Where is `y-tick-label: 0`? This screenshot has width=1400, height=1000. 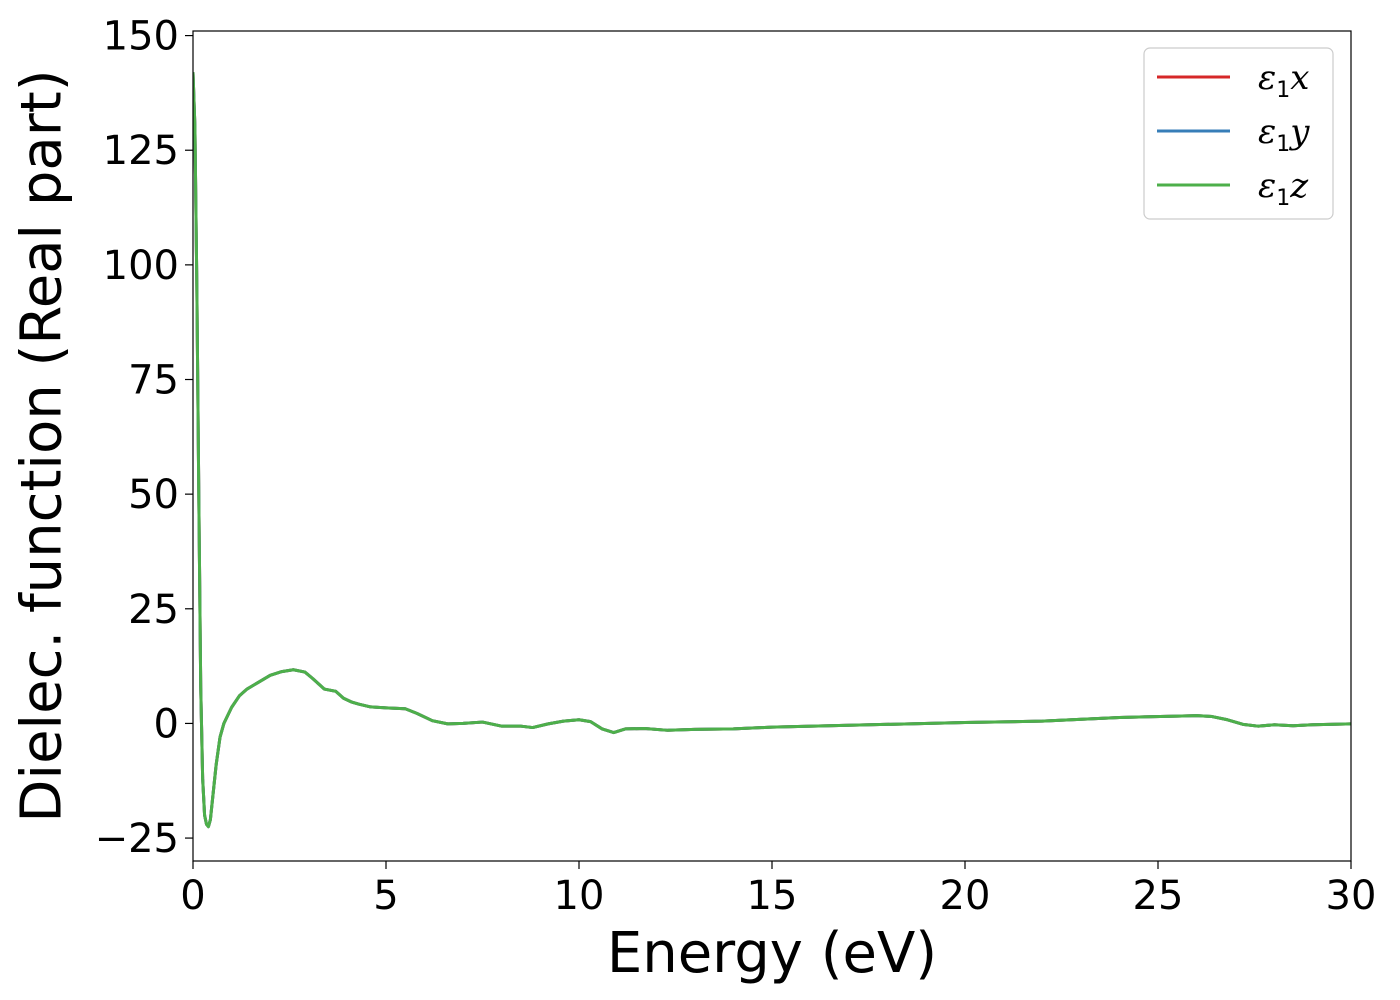
y-tick-label: 0 is located at coordinates (166, 724).